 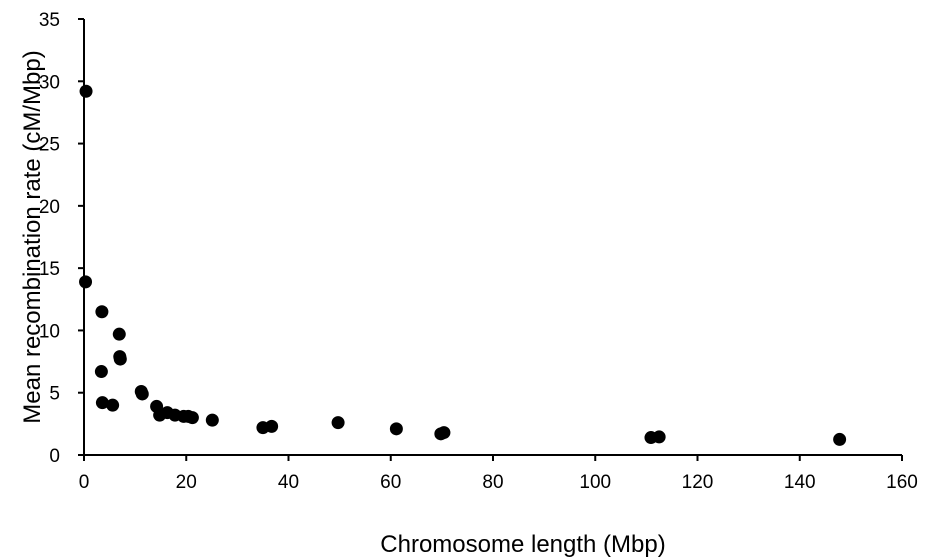 I want to click on x-tick-label: 20, so click(x=186, y=482).